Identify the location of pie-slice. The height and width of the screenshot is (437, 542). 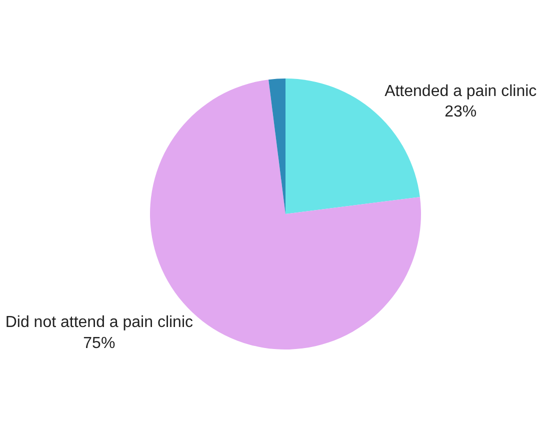
(277, 146).